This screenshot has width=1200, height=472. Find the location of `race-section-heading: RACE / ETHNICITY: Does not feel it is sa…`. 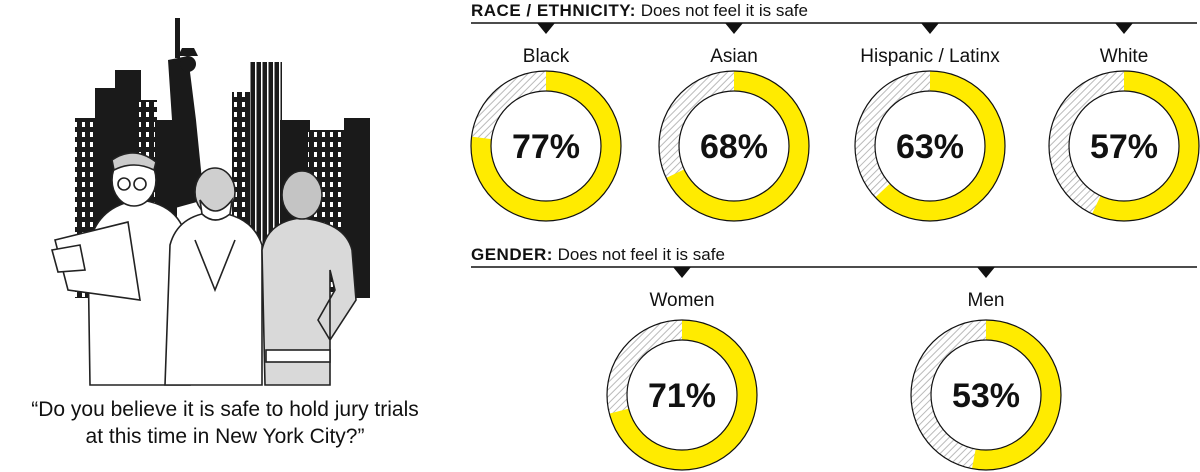

race-section-heading: RACE / ETHNICITY: Does not feel it is sa… is located at coordinates (639, 11).